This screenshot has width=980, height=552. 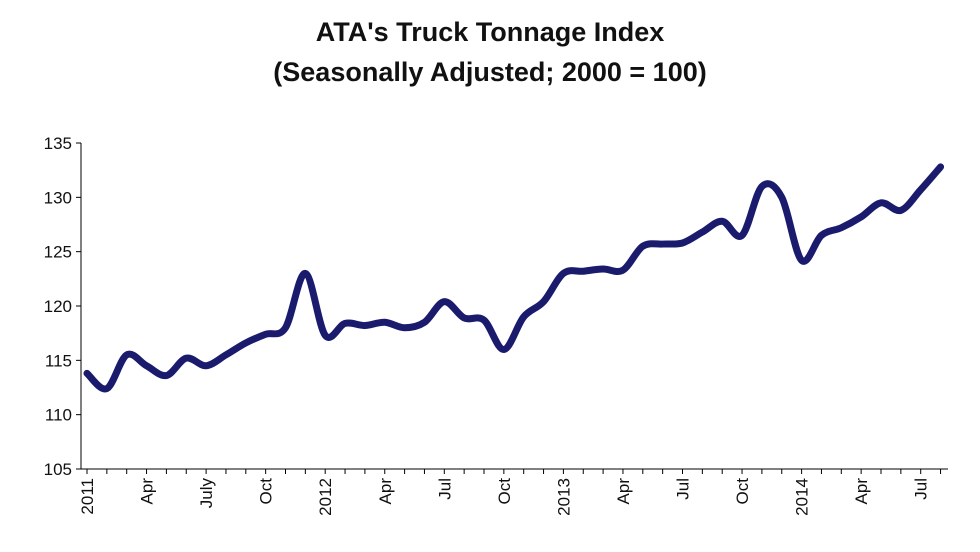 I want to click on y-tick-label: 110, so click(x=58, y=415).